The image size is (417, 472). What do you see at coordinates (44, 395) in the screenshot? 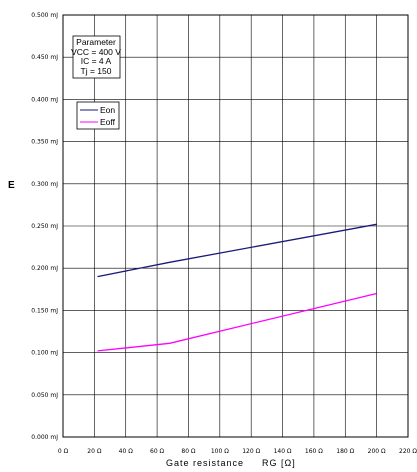
I see `y-tick-label: 0.050 mJ` at bounding box center [44, 395].